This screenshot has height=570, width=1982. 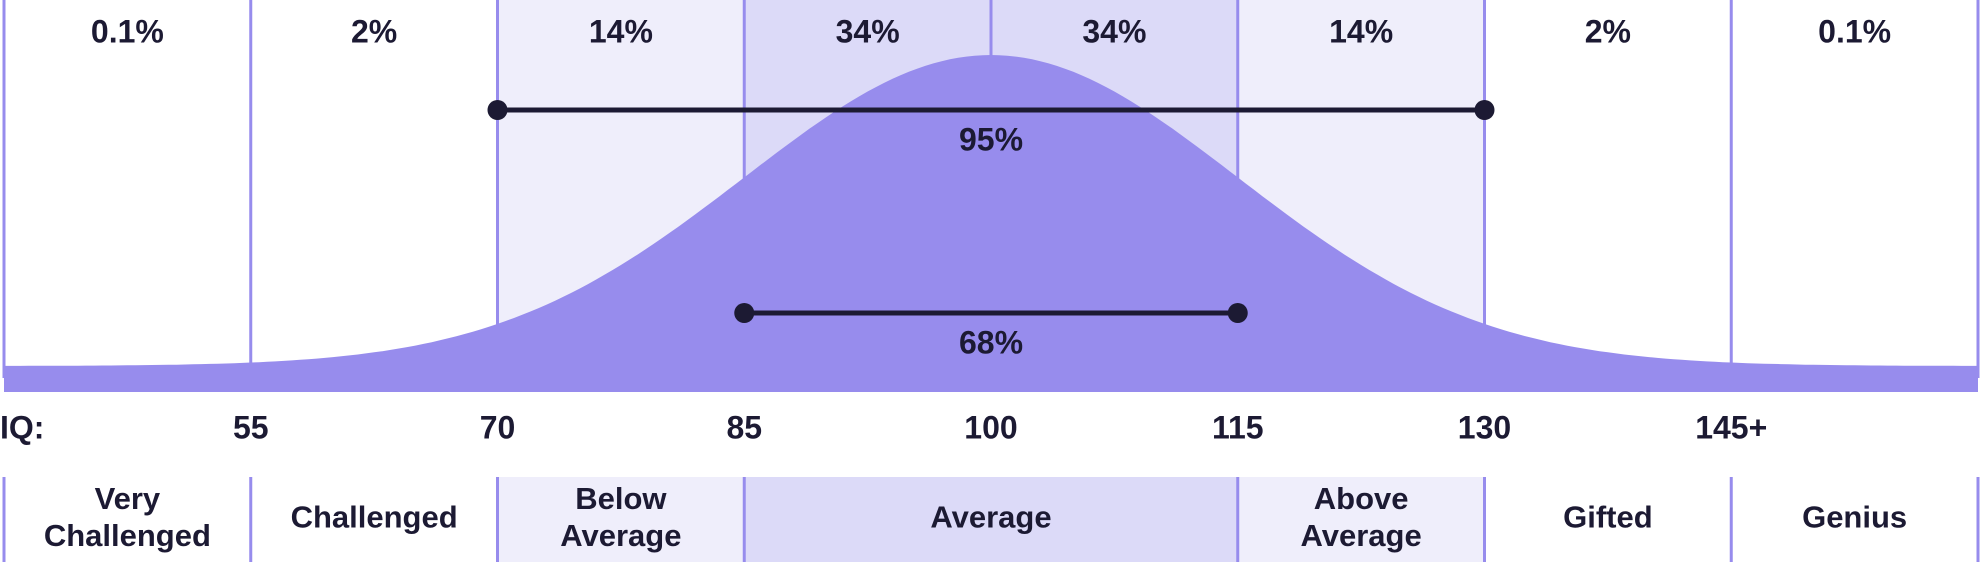 What do you see at coordinates (1238, 427) in the screenshot?
I see `x-tick-label-115: 115` at bounding box center [1238, 427].